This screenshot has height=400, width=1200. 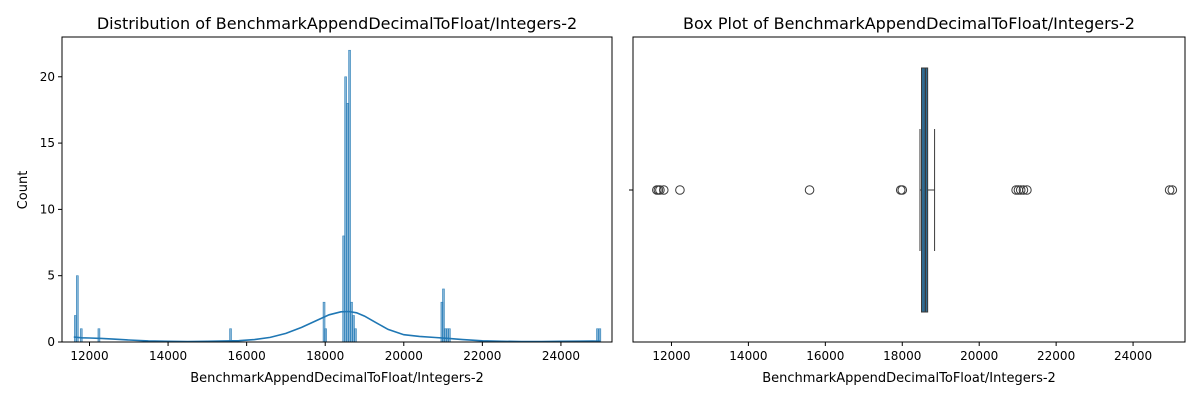 What do you see at coordinates (325, 356) in the screenshot?
I see `histogram-x-tick-label: 18000` at bounding box center [325, 356].